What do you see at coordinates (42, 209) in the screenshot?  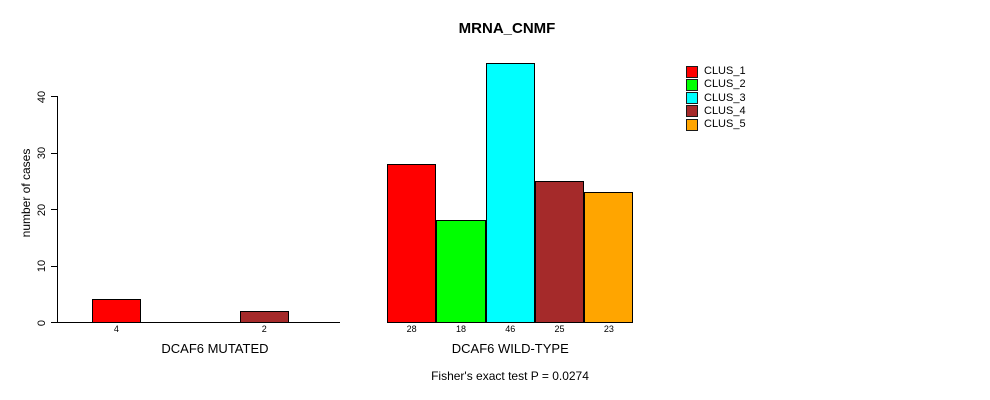 I see `y-tick-label: 20` at bounding box center [42, 209].